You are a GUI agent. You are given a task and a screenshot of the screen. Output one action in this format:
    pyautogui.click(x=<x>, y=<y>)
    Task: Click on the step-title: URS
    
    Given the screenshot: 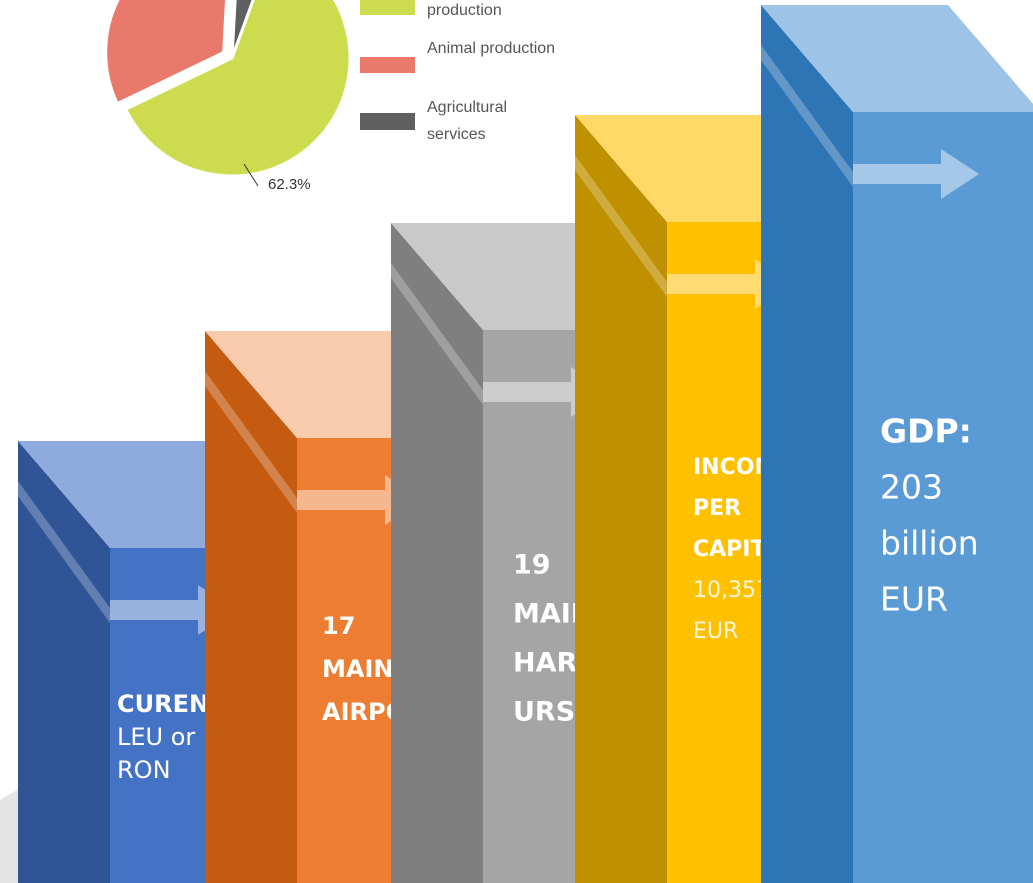 What is the action you would take?
    pyautogui.click(x=544, y=712)
    